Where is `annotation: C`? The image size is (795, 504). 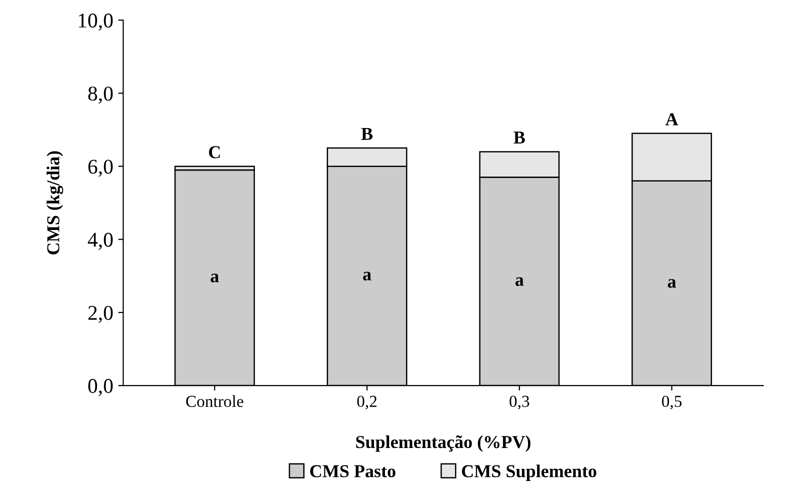
annotation: C is located at coordinates (214, 152).